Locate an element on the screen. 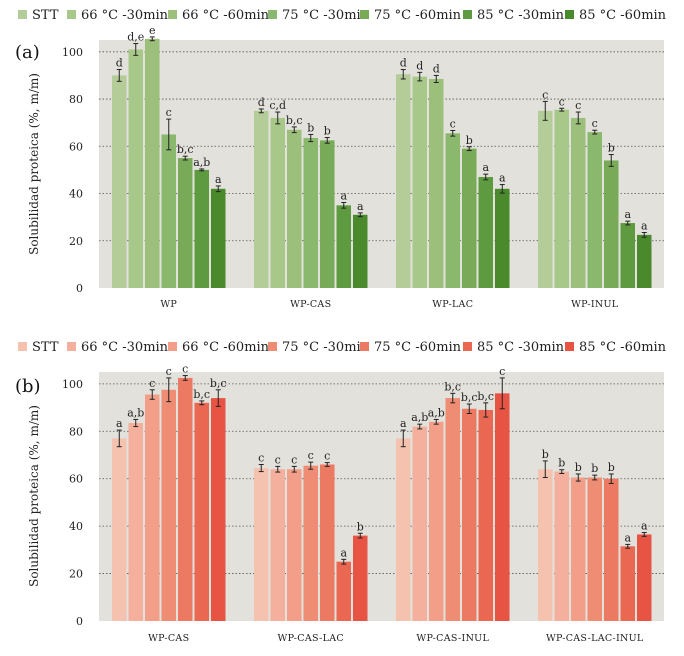 Image resolution: width=684 pixels, height=656 pixels. bar-group: d c,db,c b b aa WP-CAS is located at coordinates (311, 203).